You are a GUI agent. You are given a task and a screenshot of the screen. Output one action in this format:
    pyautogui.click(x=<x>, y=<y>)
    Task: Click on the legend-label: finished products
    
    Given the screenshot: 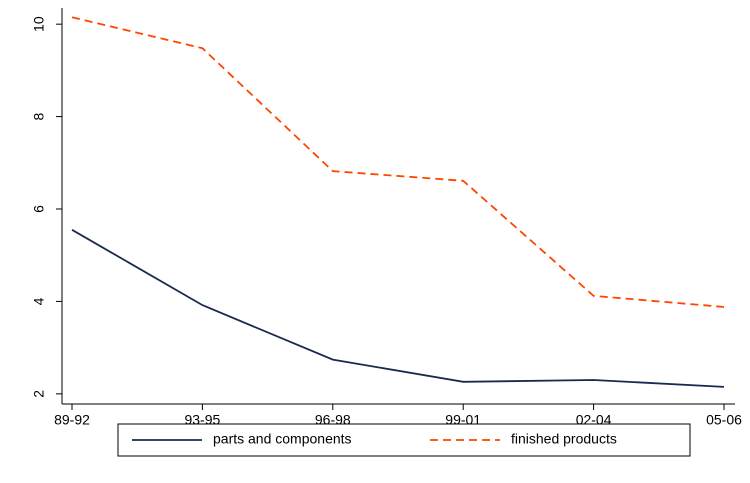 What is the action you would take?
    pyautogui.click(x=564, y=439)
    